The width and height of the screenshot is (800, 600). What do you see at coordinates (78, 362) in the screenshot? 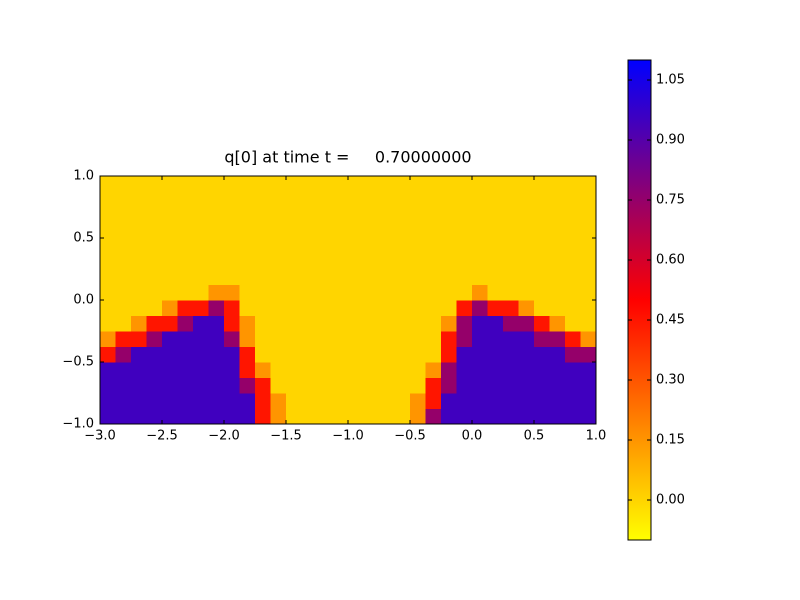
I see `y-tick-label: −0.5` at bounding box center [78, 362].